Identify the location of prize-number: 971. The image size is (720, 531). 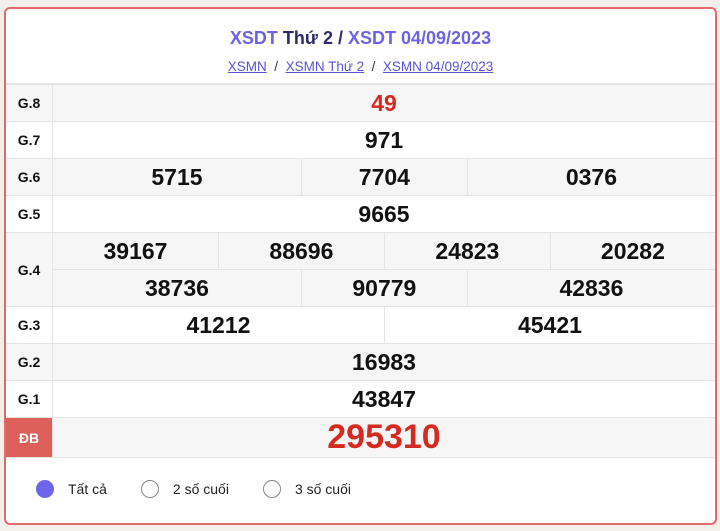
(383, 140).